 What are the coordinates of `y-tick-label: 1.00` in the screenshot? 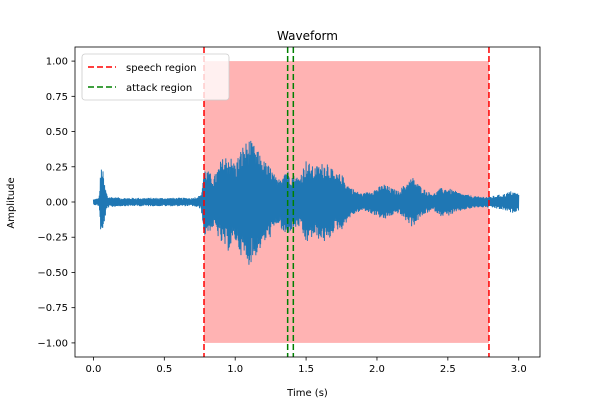 It's located at (57, 62).